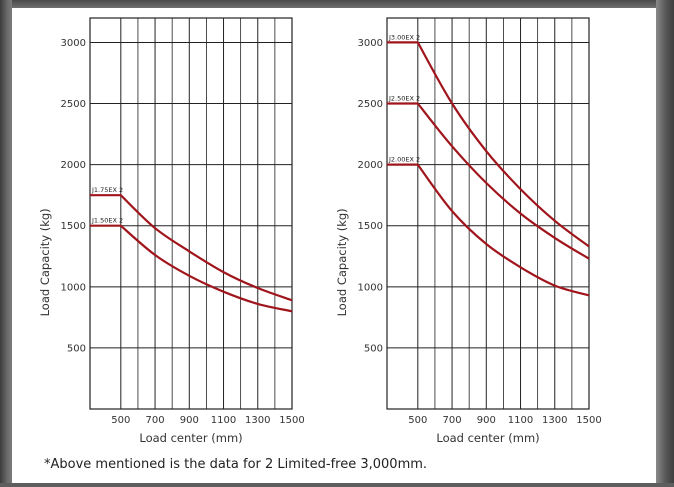  What do you see at coordinates (107, 221) in the screenshot?
I see `series-label: J1.50EX 2` at bounding box center [107, 221].